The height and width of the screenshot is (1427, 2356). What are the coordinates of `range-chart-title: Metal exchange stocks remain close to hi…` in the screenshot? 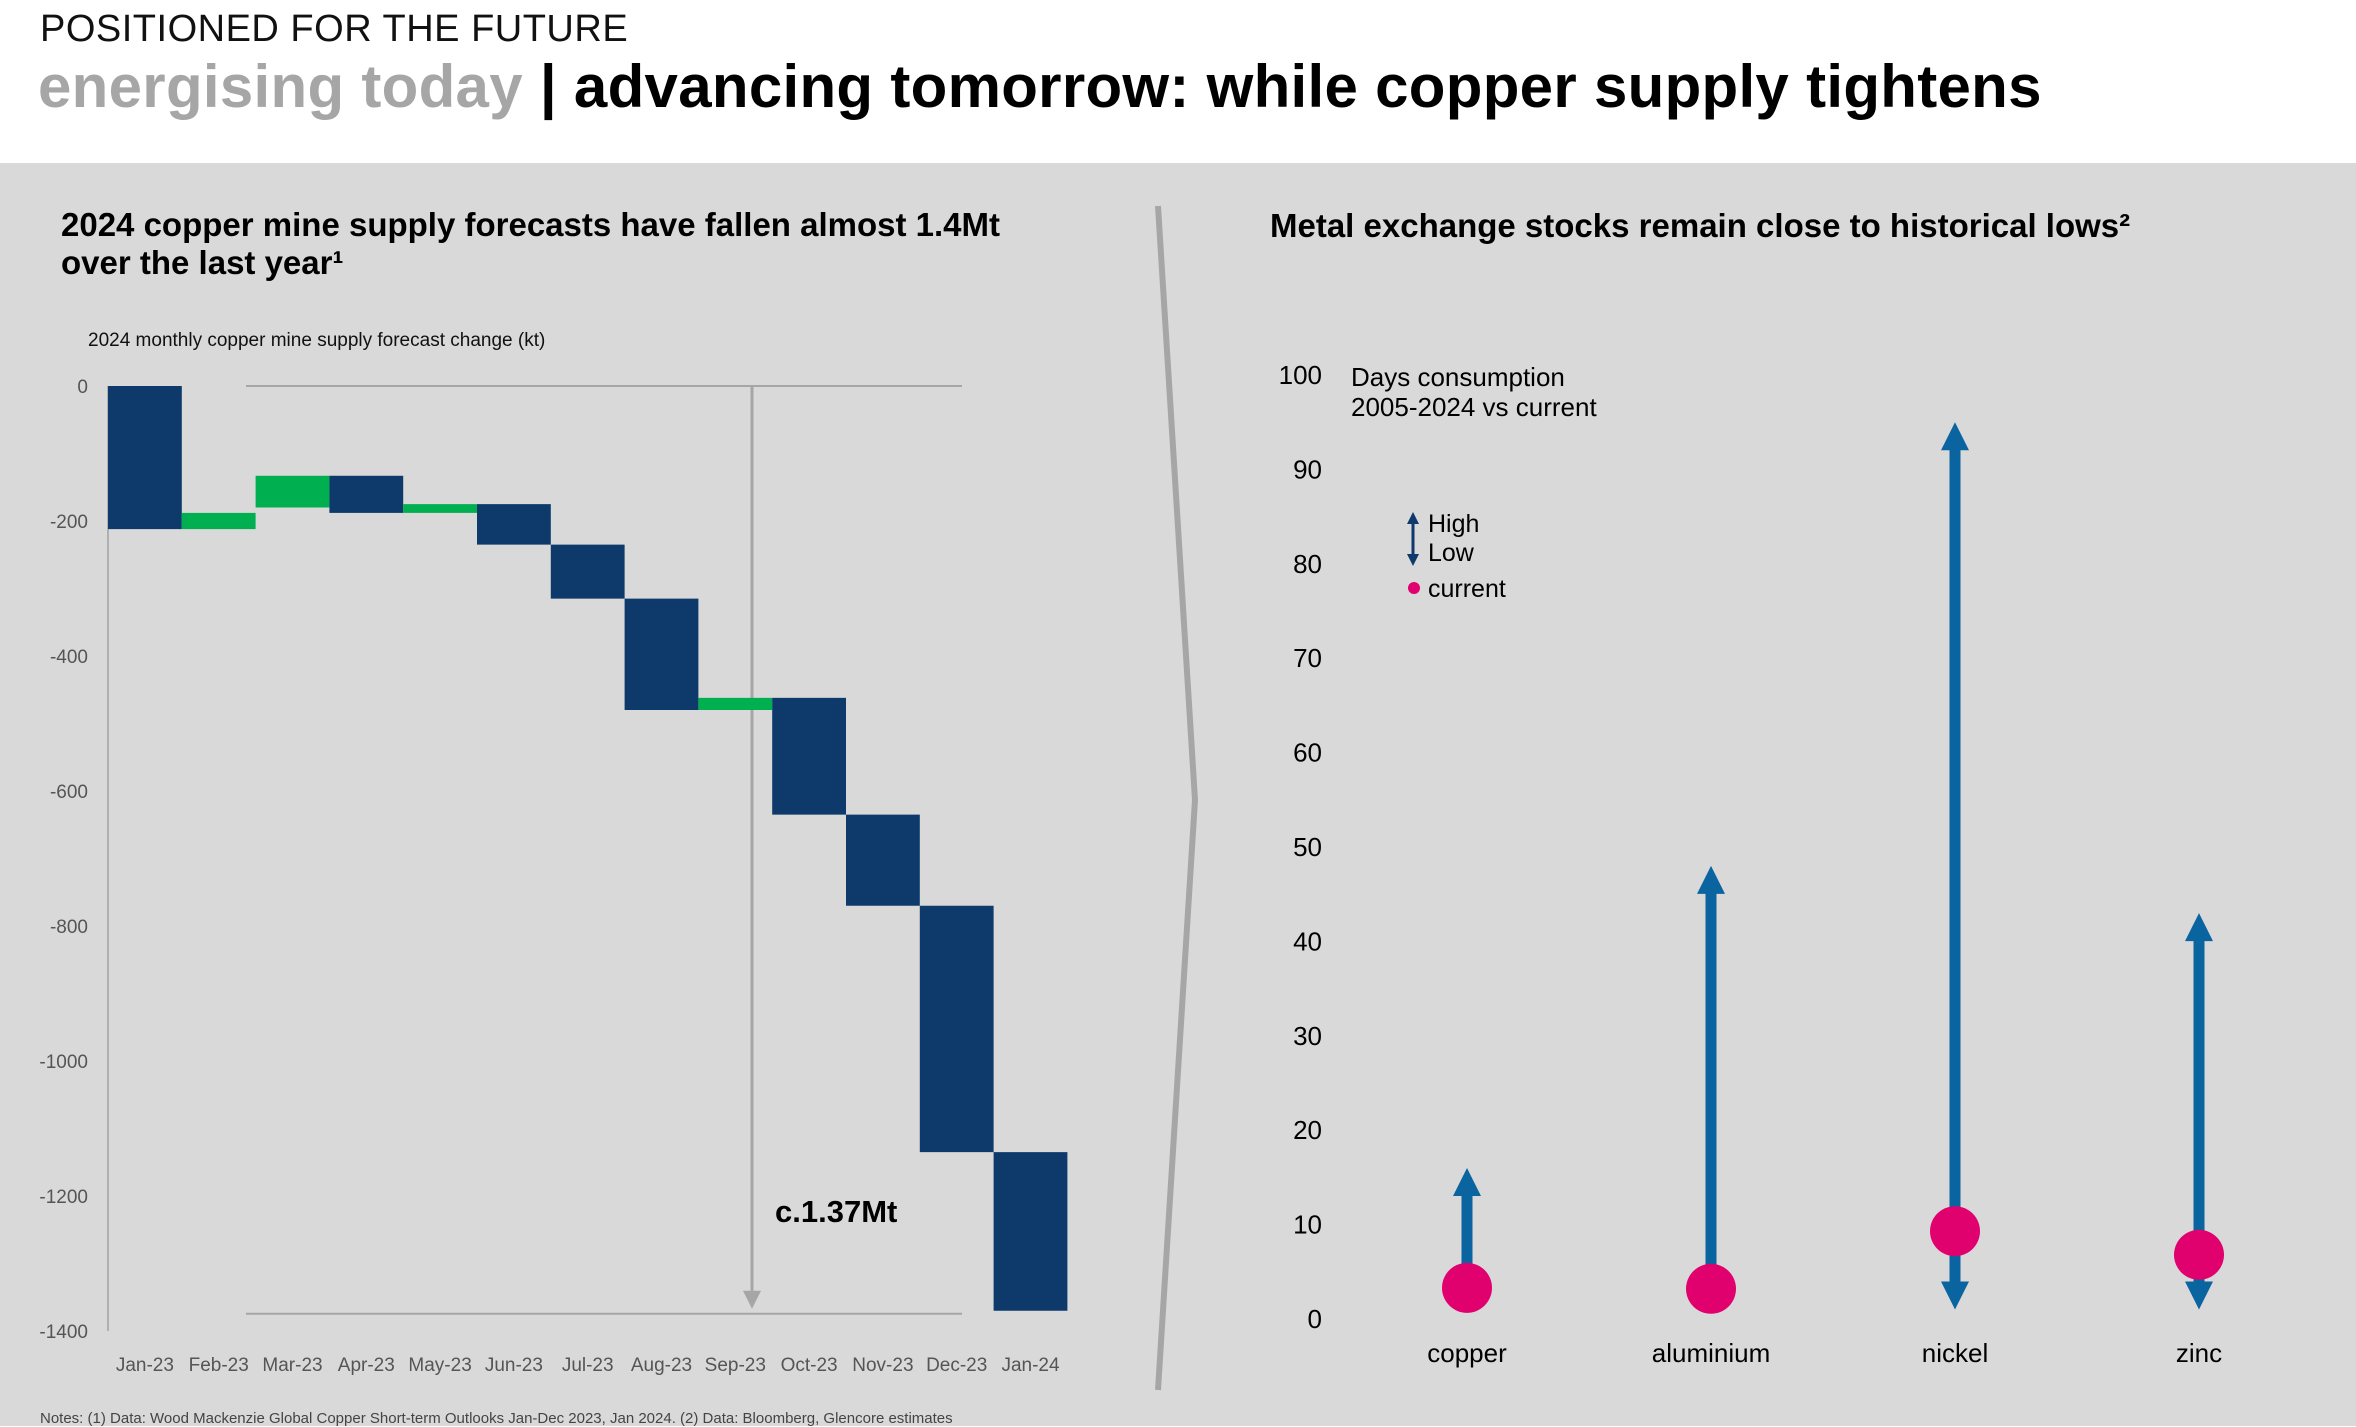 It's located at (1700, 225).